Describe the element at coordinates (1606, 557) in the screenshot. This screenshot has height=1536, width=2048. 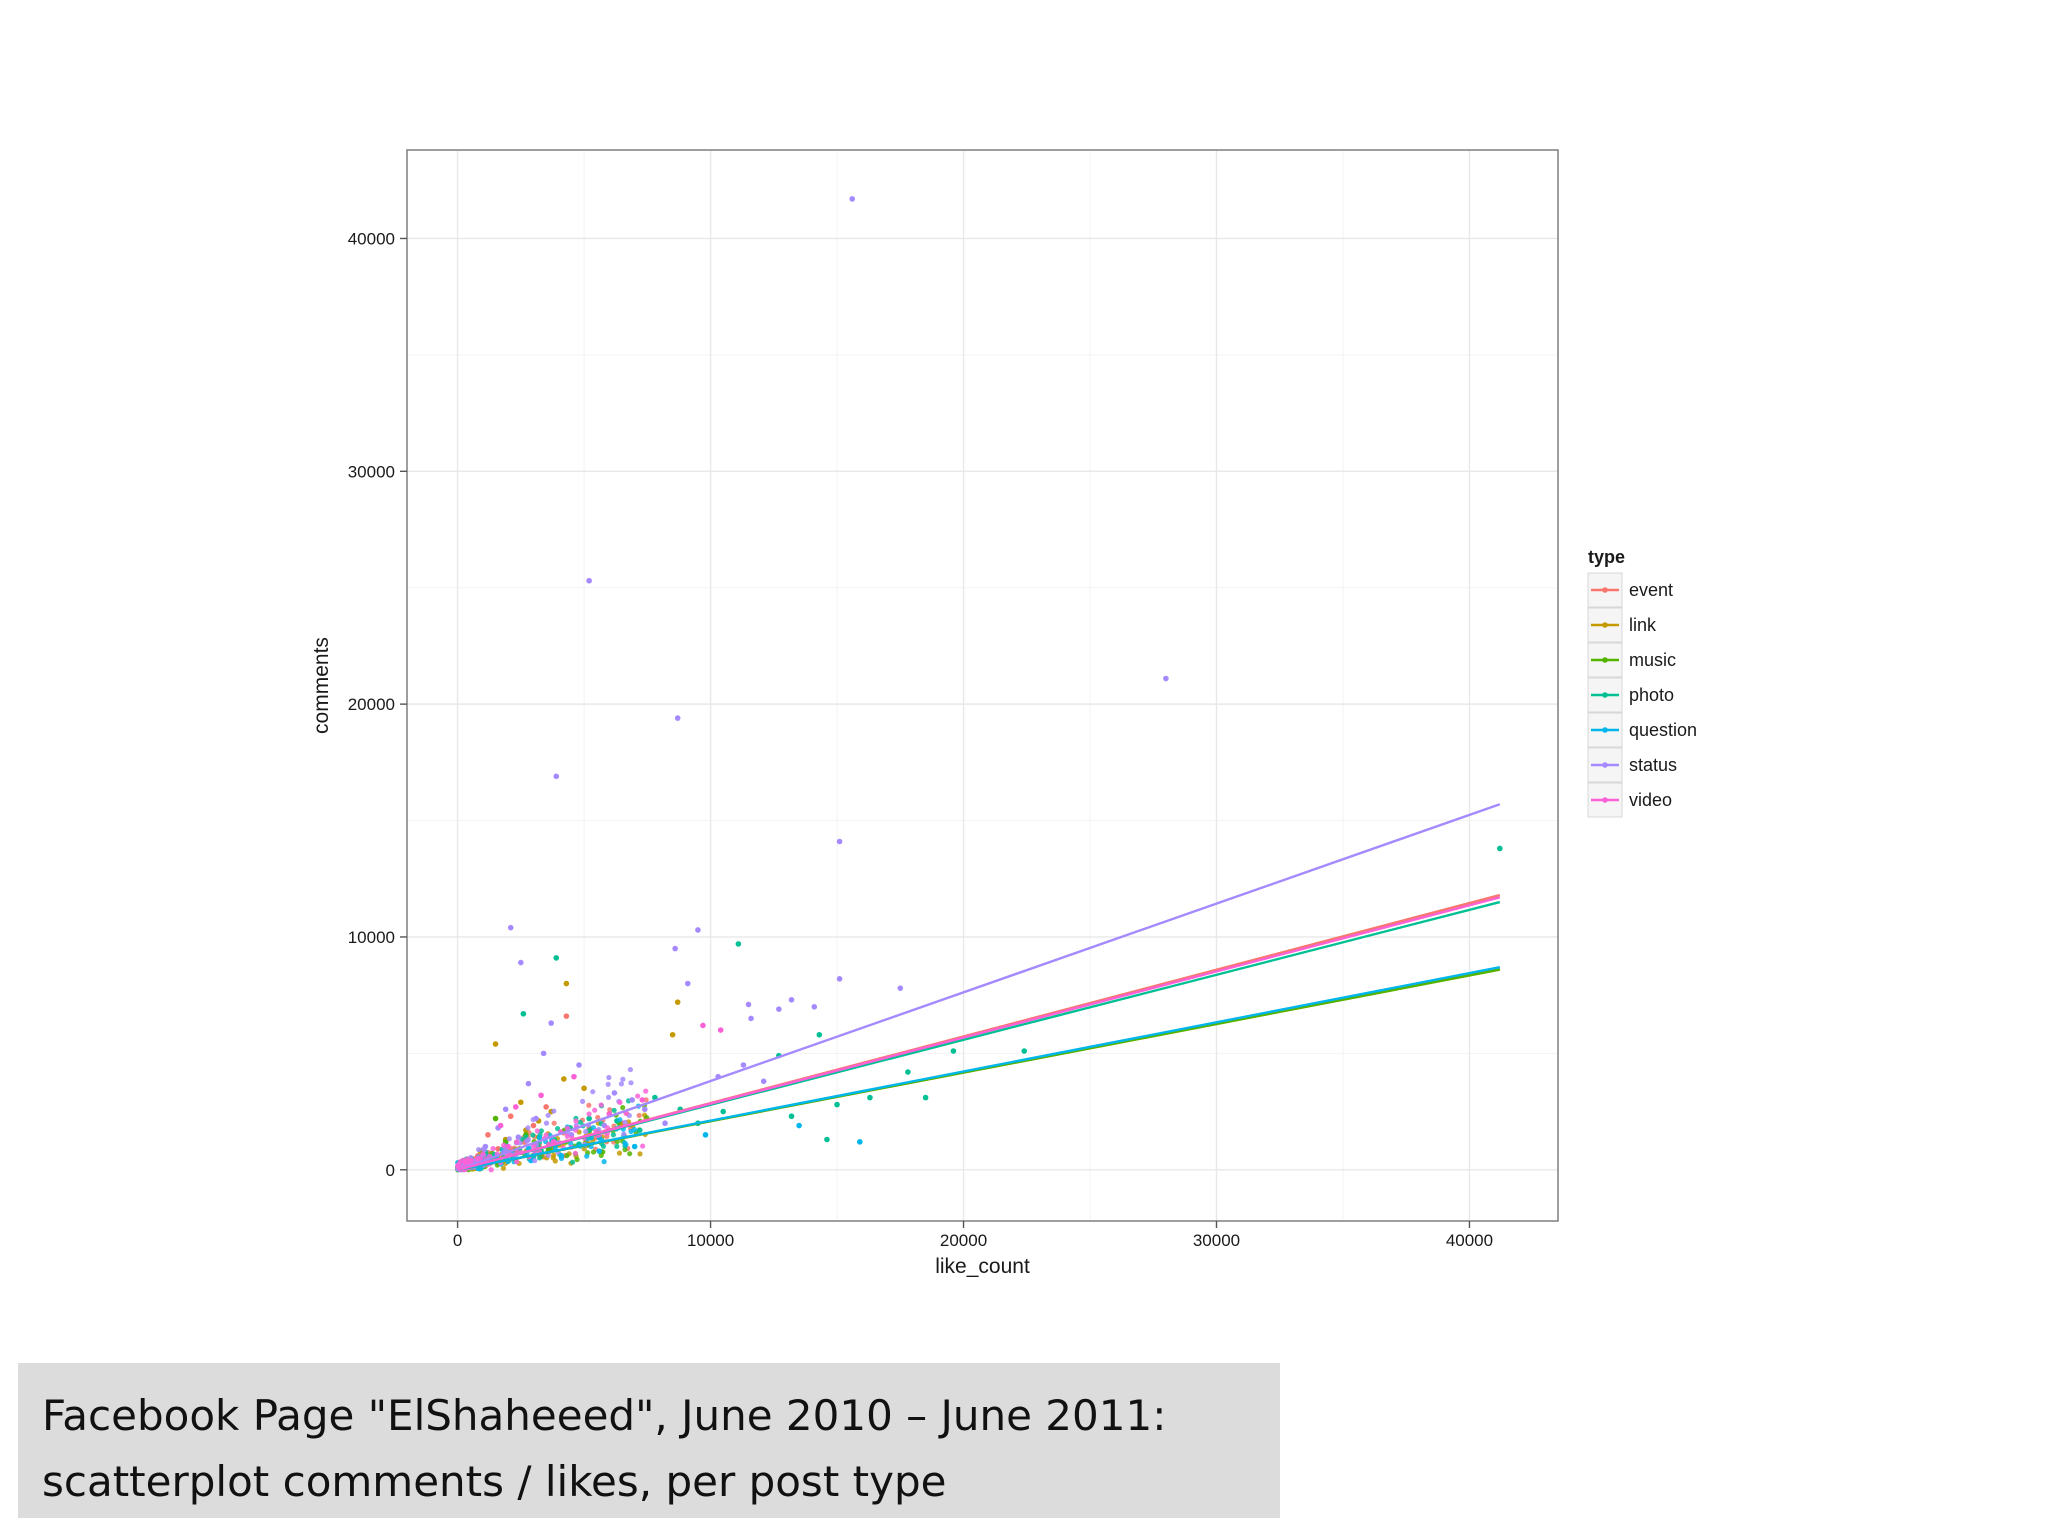
I see `legend-title: type` at that location.